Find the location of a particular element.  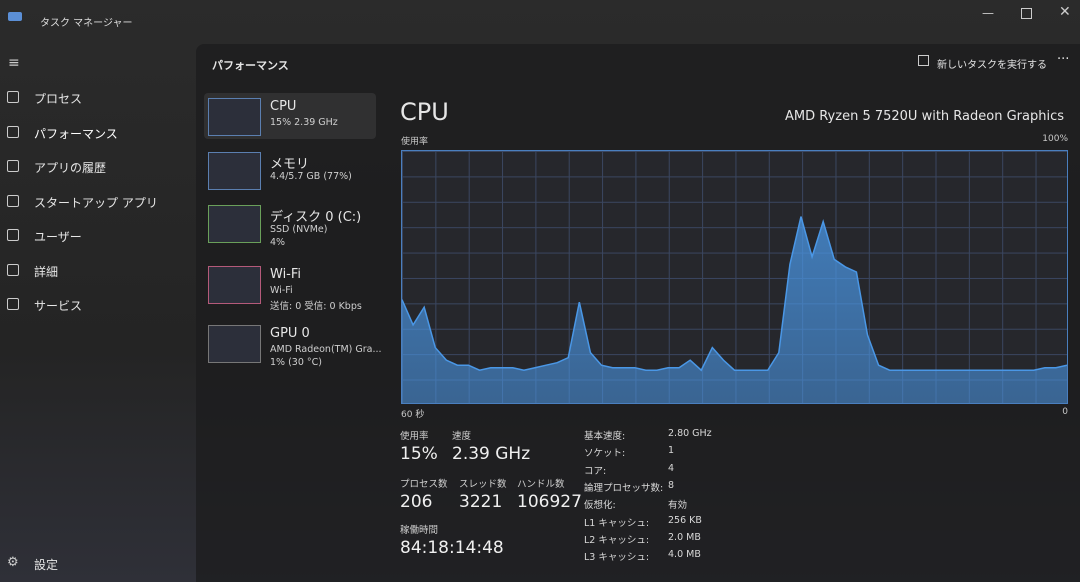

run-task-icon is located at coordinates (923, 60).